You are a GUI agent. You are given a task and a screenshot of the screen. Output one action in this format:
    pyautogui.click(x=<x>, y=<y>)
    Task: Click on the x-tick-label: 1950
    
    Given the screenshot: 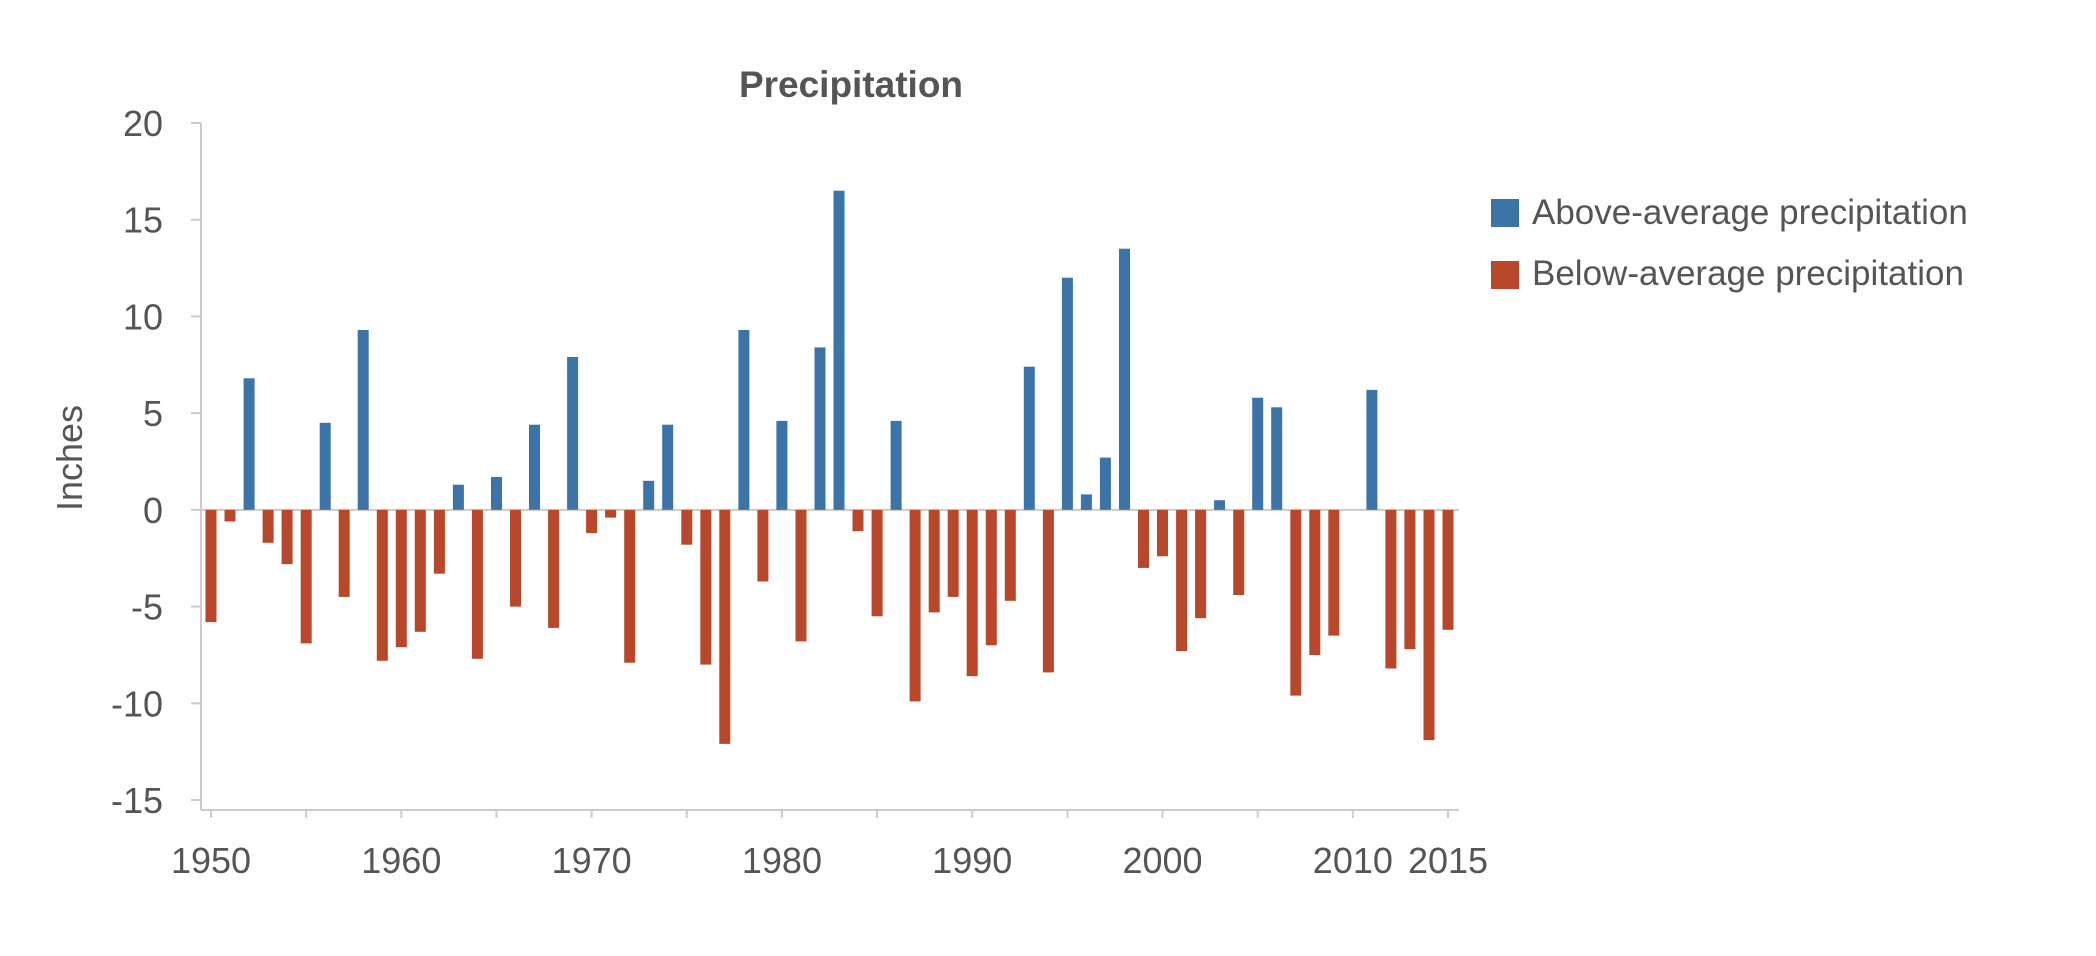 What is the action you would take?
    pyautogui.click(x=211, y=860)
    